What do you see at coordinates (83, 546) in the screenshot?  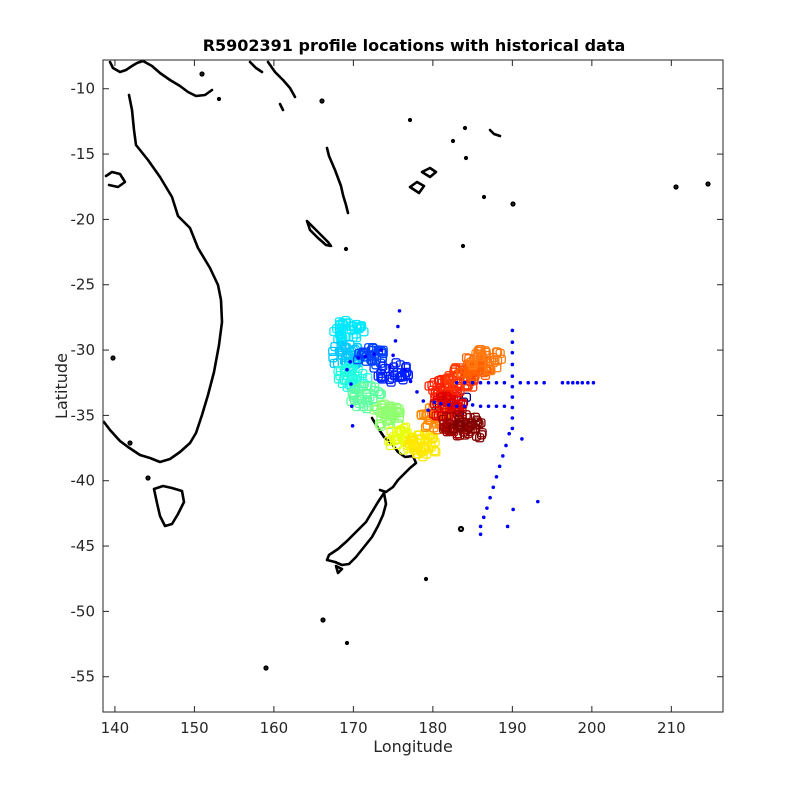 I see `y-tick-label: -45` at bounding box center [83, 546].